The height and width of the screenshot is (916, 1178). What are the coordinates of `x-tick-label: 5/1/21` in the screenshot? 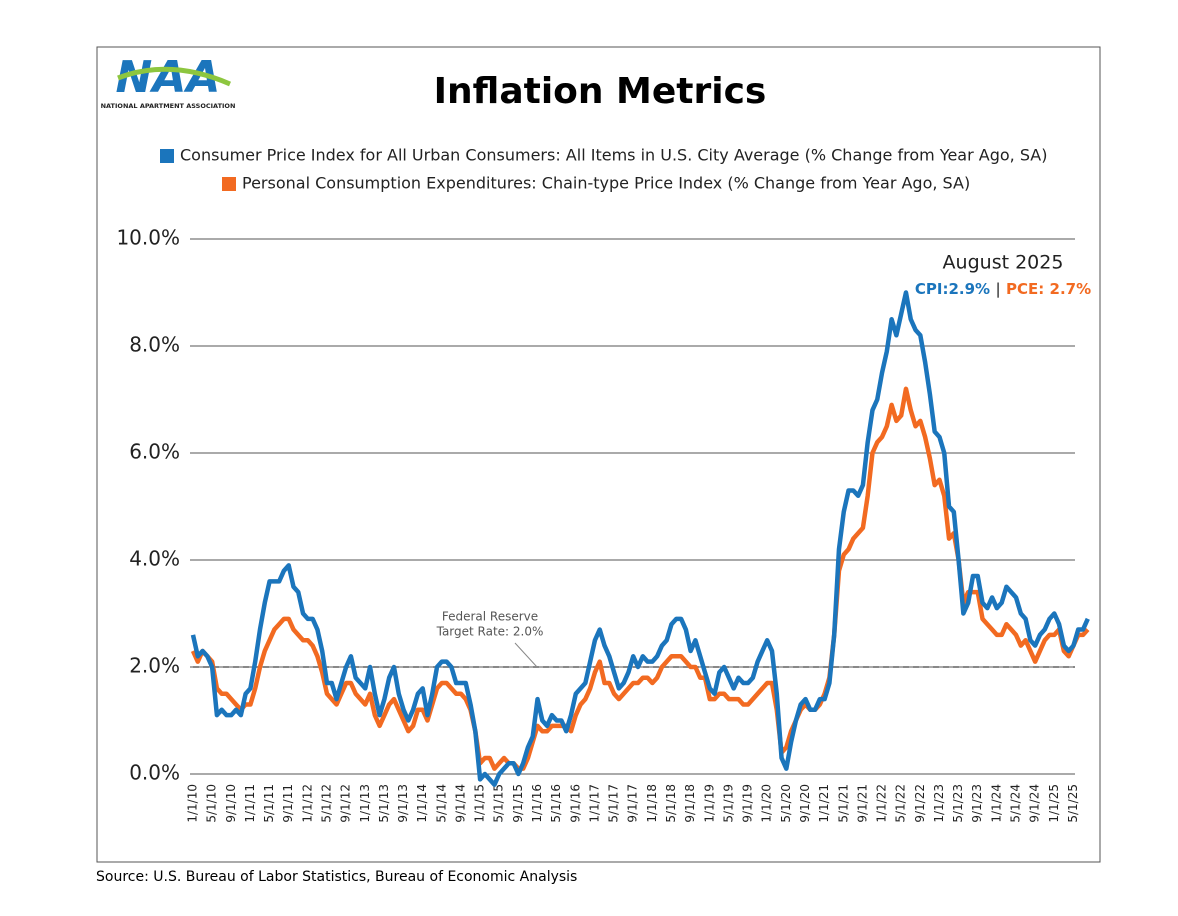 It's located at (843, 803).